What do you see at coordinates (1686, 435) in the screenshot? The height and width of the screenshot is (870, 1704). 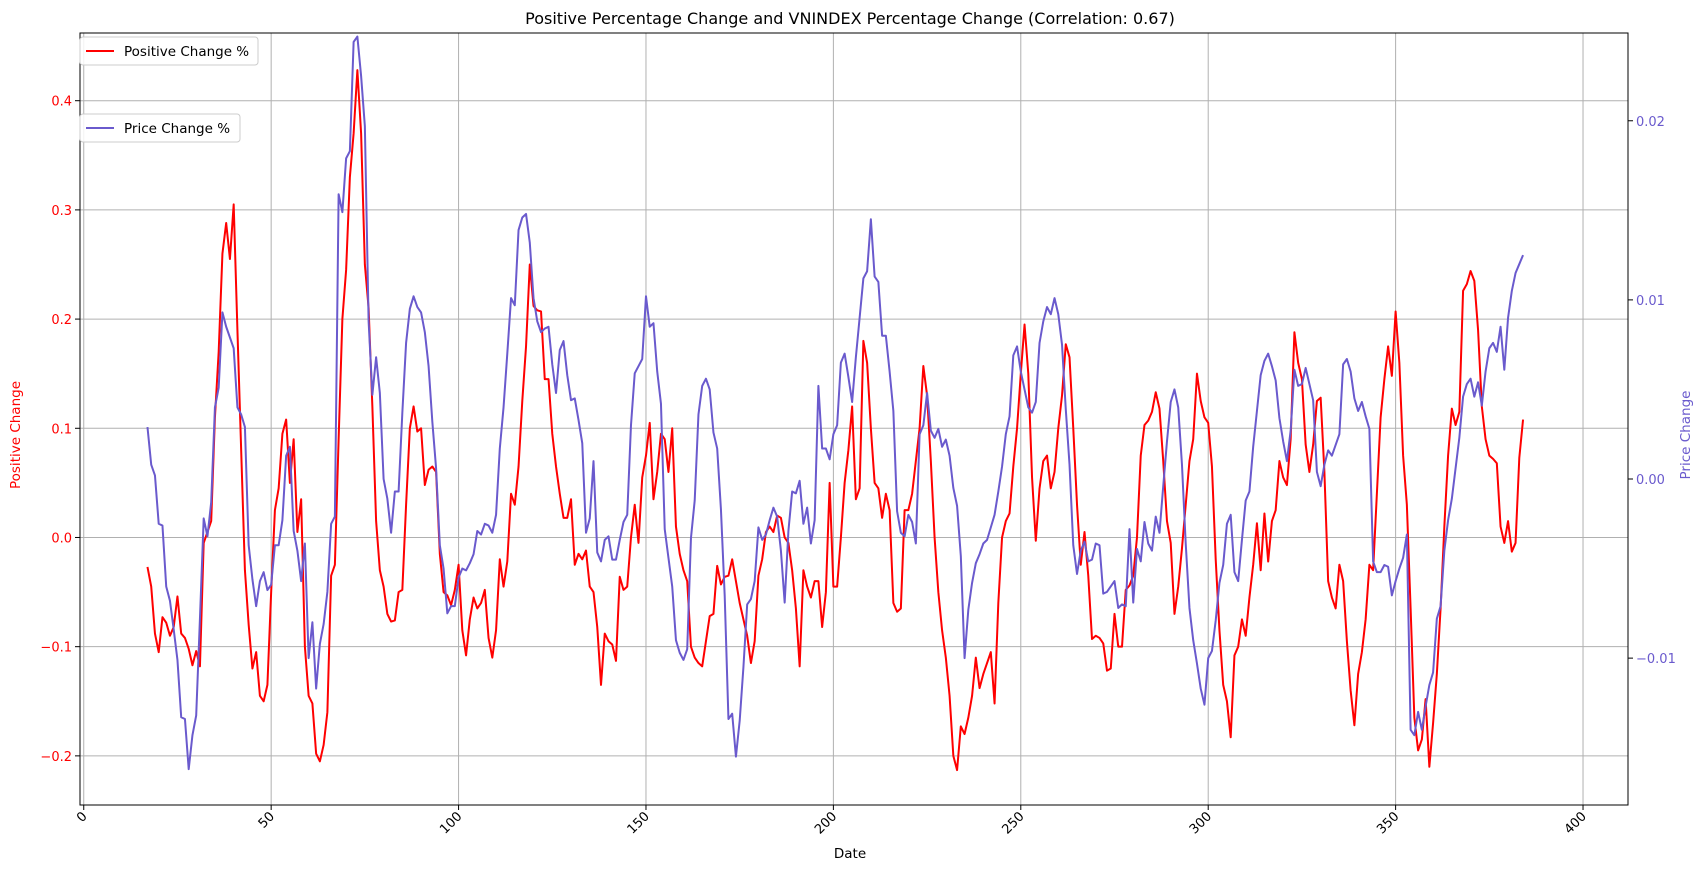 I see `y-axis-title-right: Price Change` at bounding box center [1686, 435].